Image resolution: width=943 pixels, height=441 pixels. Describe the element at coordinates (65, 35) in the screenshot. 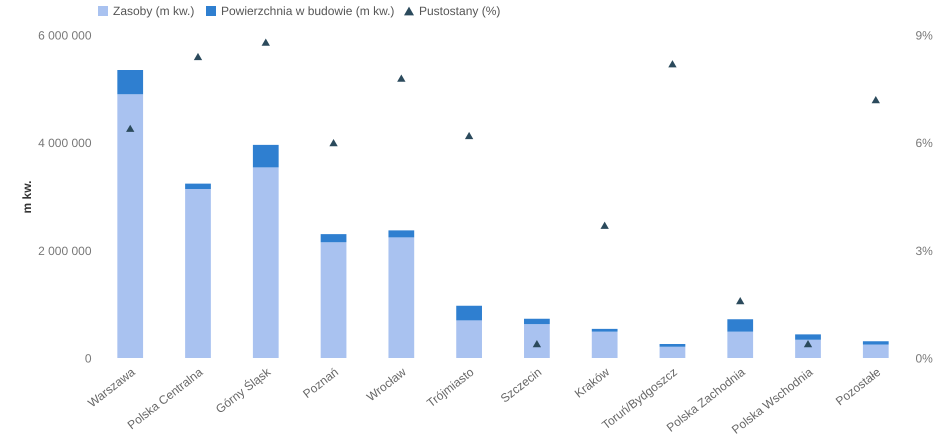

I see `y-tick-label: 6 000 000` at that location.